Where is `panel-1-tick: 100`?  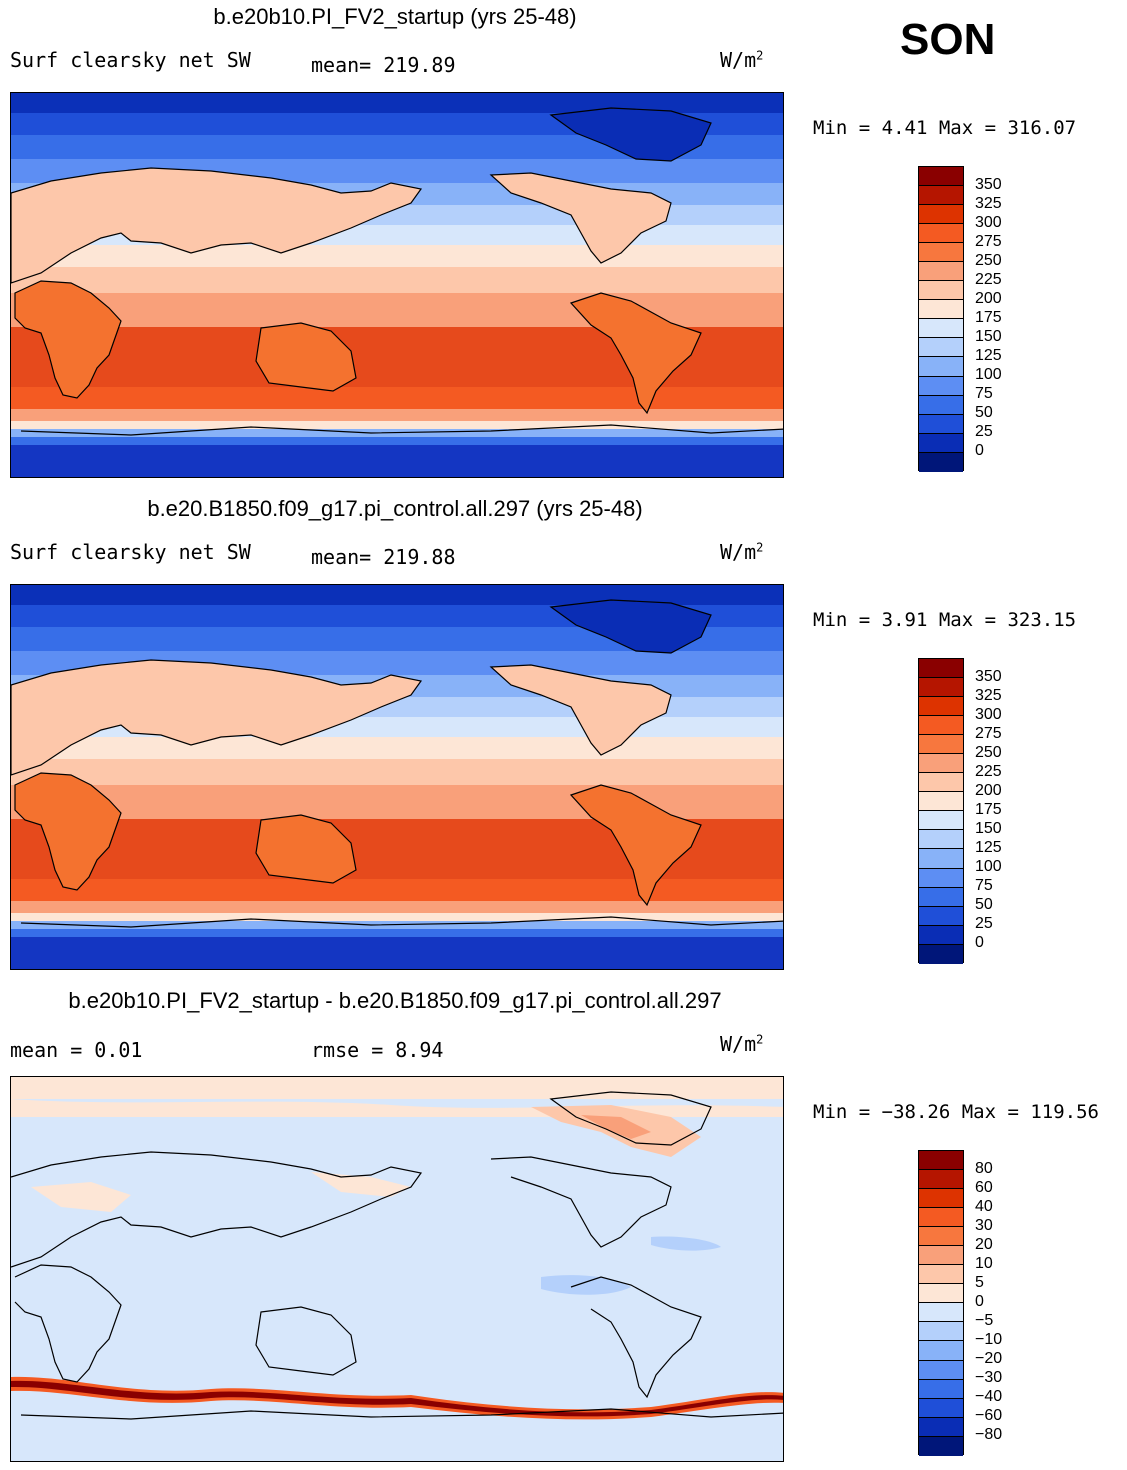 panel-1-tick: 100 is located at coordinates (988, 374).